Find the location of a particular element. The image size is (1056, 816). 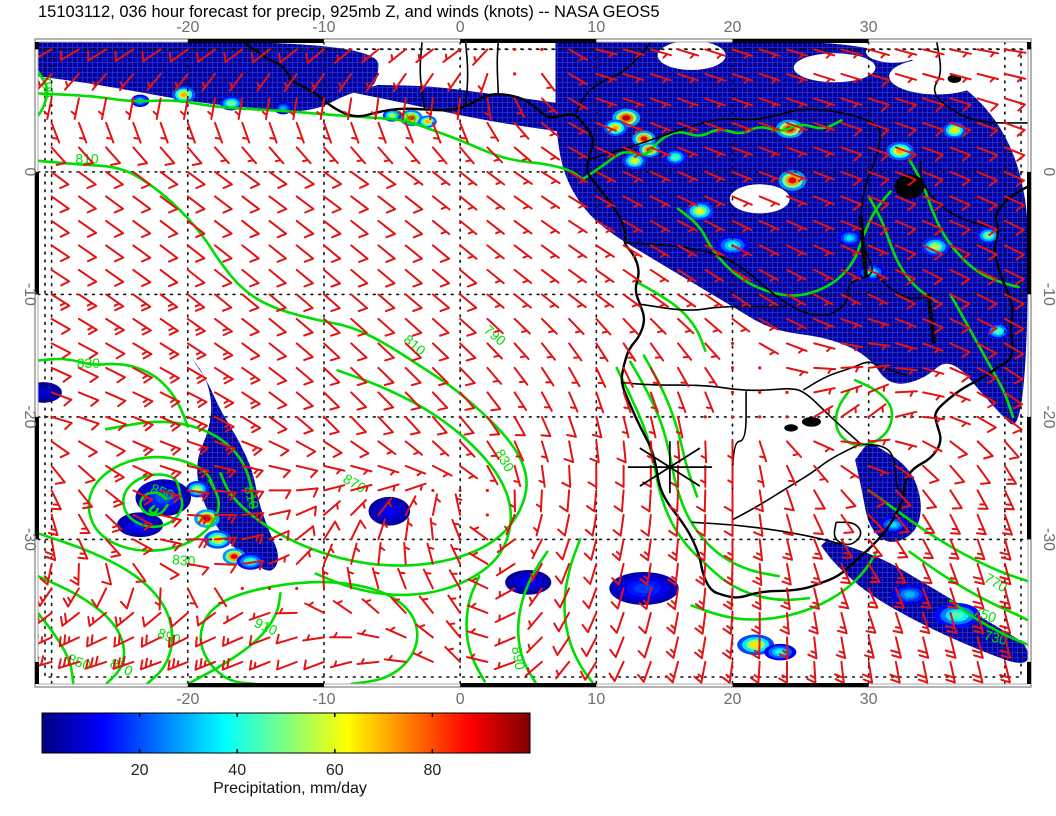

colorbar-label: Precipitation, mm/day is located at coordinates (290, 788).